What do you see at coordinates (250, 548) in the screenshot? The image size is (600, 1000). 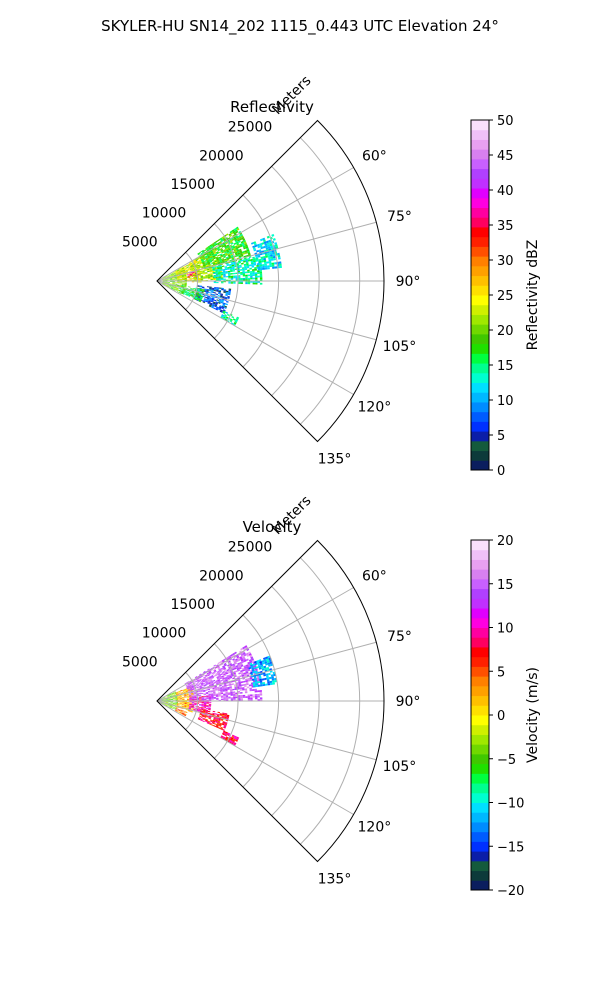 I see `radial-tick-label: 25000` at bounding box center [250, 548].